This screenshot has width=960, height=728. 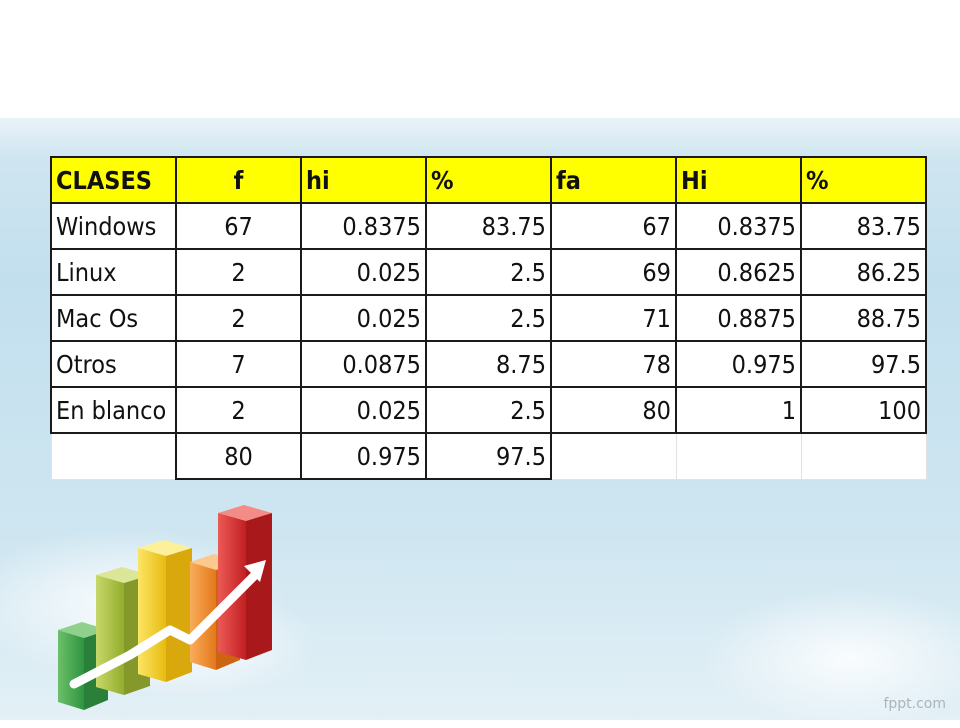 I want to click on value-cell: 0.8875, so click(x=738, y=318).